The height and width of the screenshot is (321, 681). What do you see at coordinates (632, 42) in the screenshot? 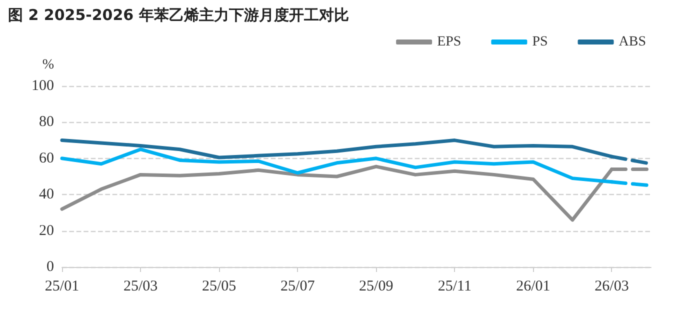
I see `legend-label: ABS` at bounding box center [632, 42].